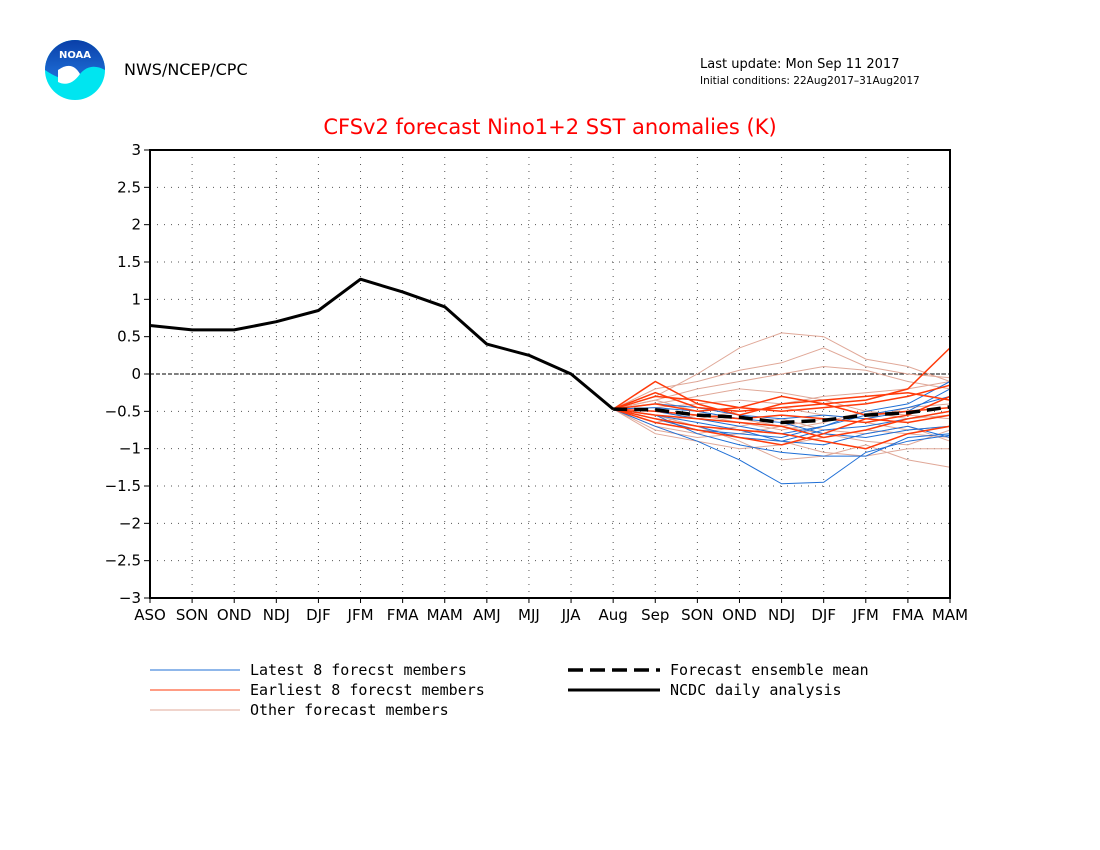  I want to click on legend-label-latest: Latest 8 forecst members, so click(358, 670).